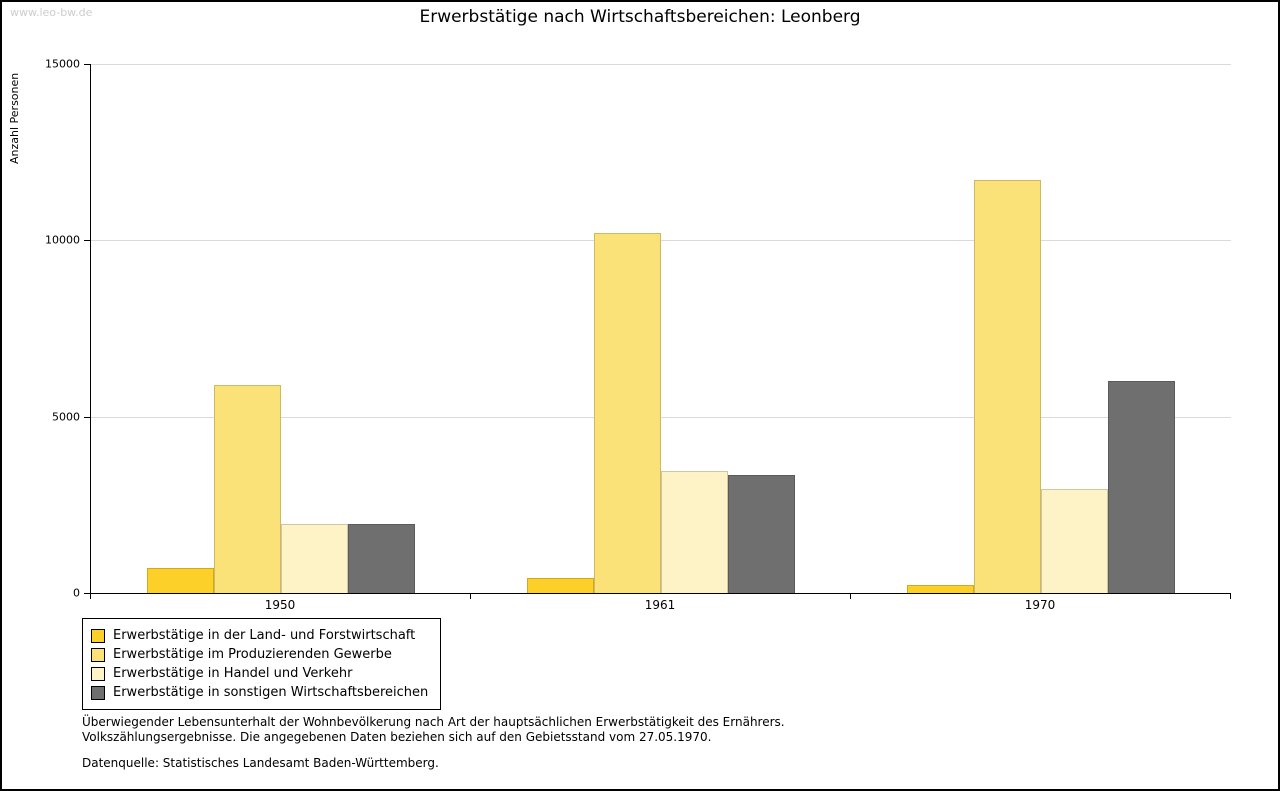  Describe the element at coordinates (51, 12) in the screenshot. I see `watermark: www.leo-bw.de` at that location.